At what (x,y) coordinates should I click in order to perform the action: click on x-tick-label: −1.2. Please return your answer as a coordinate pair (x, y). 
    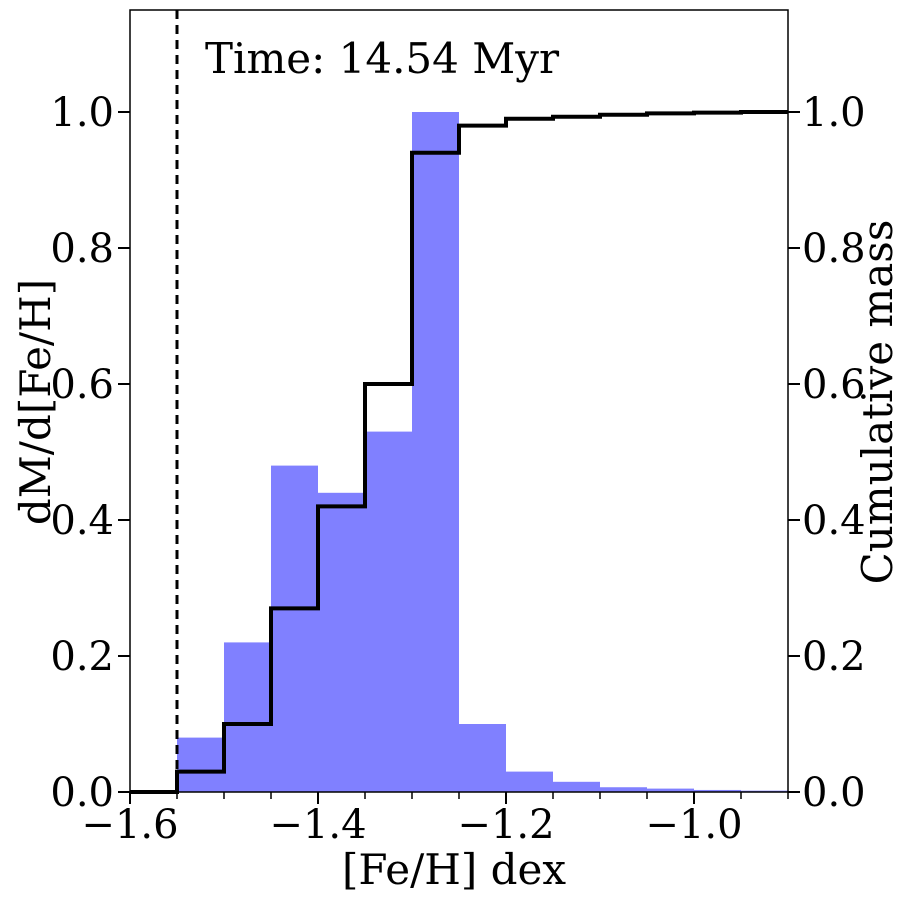
    Looking at the image, I should click on (505, 825).